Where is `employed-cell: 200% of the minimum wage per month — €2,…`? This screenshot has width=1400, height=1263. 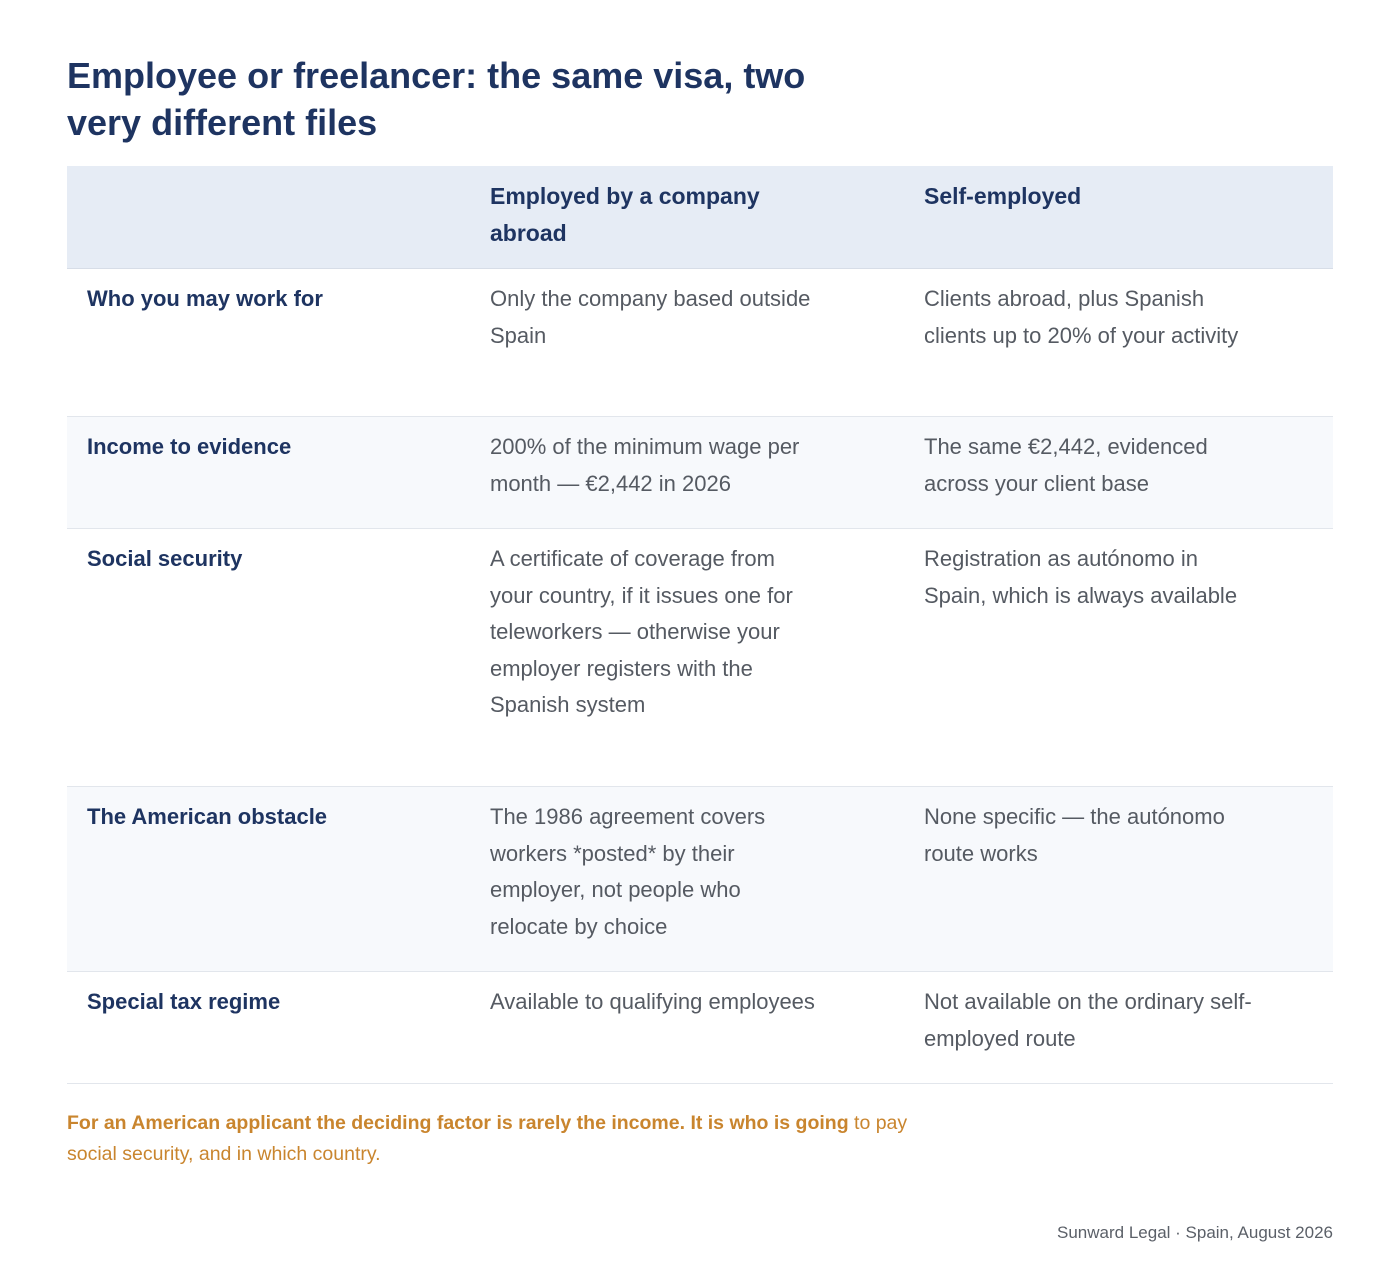 employed-cell: 200% of the minimum wage per month — €2,… is located at coordinates (645, 465).